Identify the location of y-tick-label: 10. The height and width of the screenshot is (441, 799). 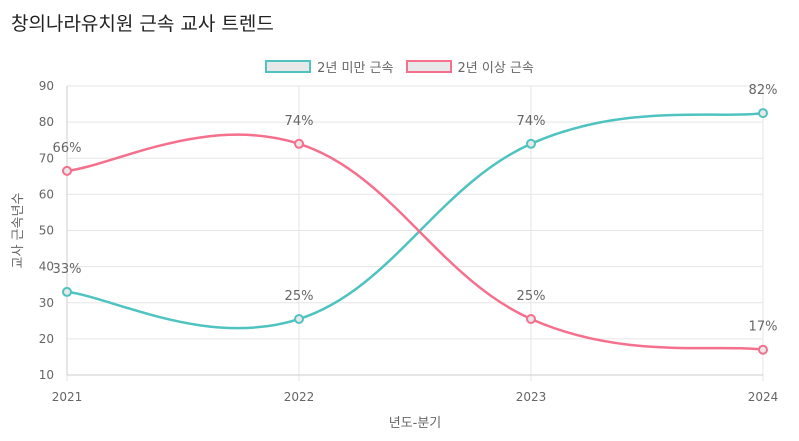
(46, 375).